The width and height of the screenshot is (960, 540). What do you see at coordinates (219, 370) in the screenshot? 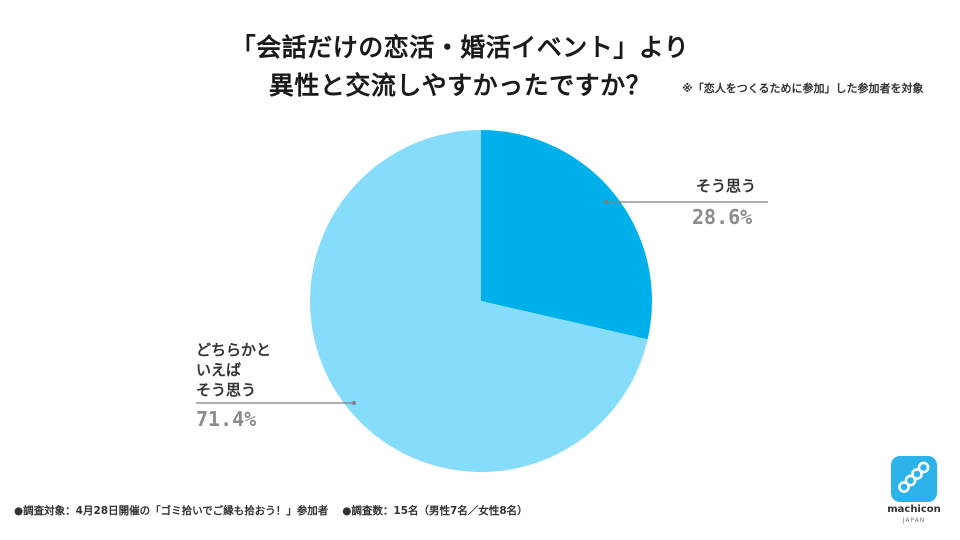
I see `slice-label-somewhat-agree-line-2: いえば` at bounding box center [219, 370].